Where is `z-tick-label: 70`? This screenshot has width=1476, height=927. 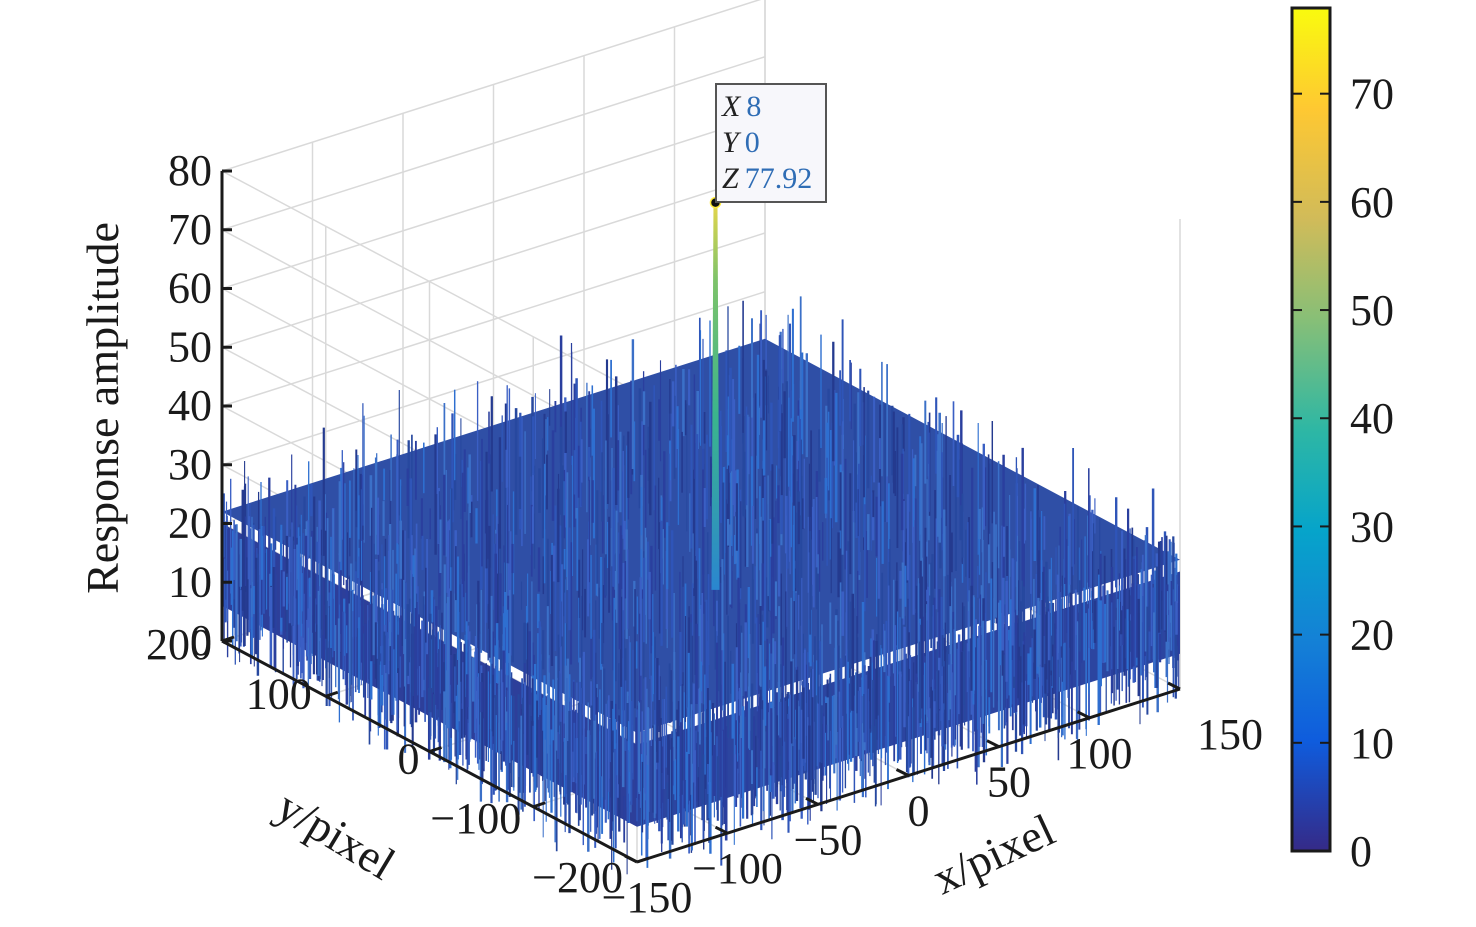
z-tick-label: 70 is located at coordinates (190, 229).